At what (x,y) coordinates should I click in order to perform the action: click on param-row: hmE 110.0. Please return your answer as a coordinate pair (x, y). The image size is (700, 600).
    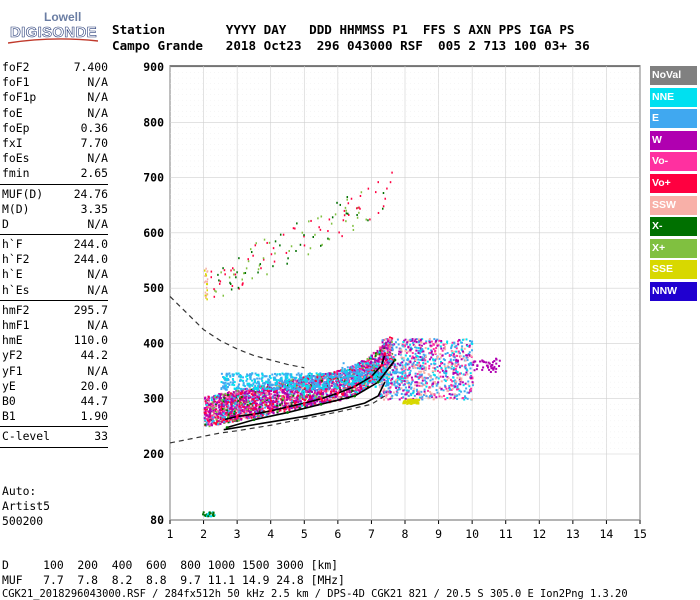
    Looking at the image, I should click on (54, 340).